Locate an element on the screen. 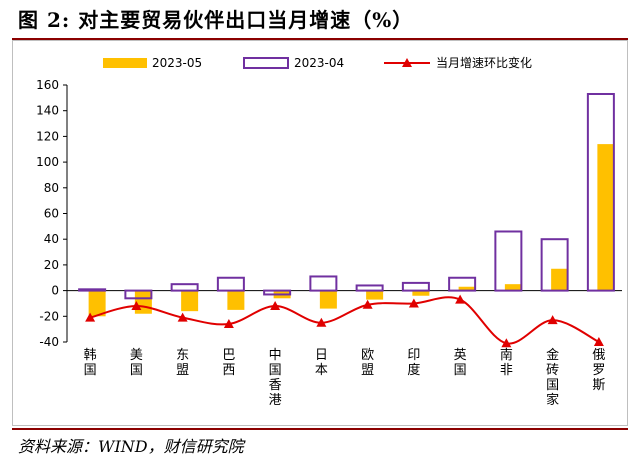 Image resolution: width=640 pixels, height=462 pixels. y-tick-label: -40 is located at coordinates (49, 342).